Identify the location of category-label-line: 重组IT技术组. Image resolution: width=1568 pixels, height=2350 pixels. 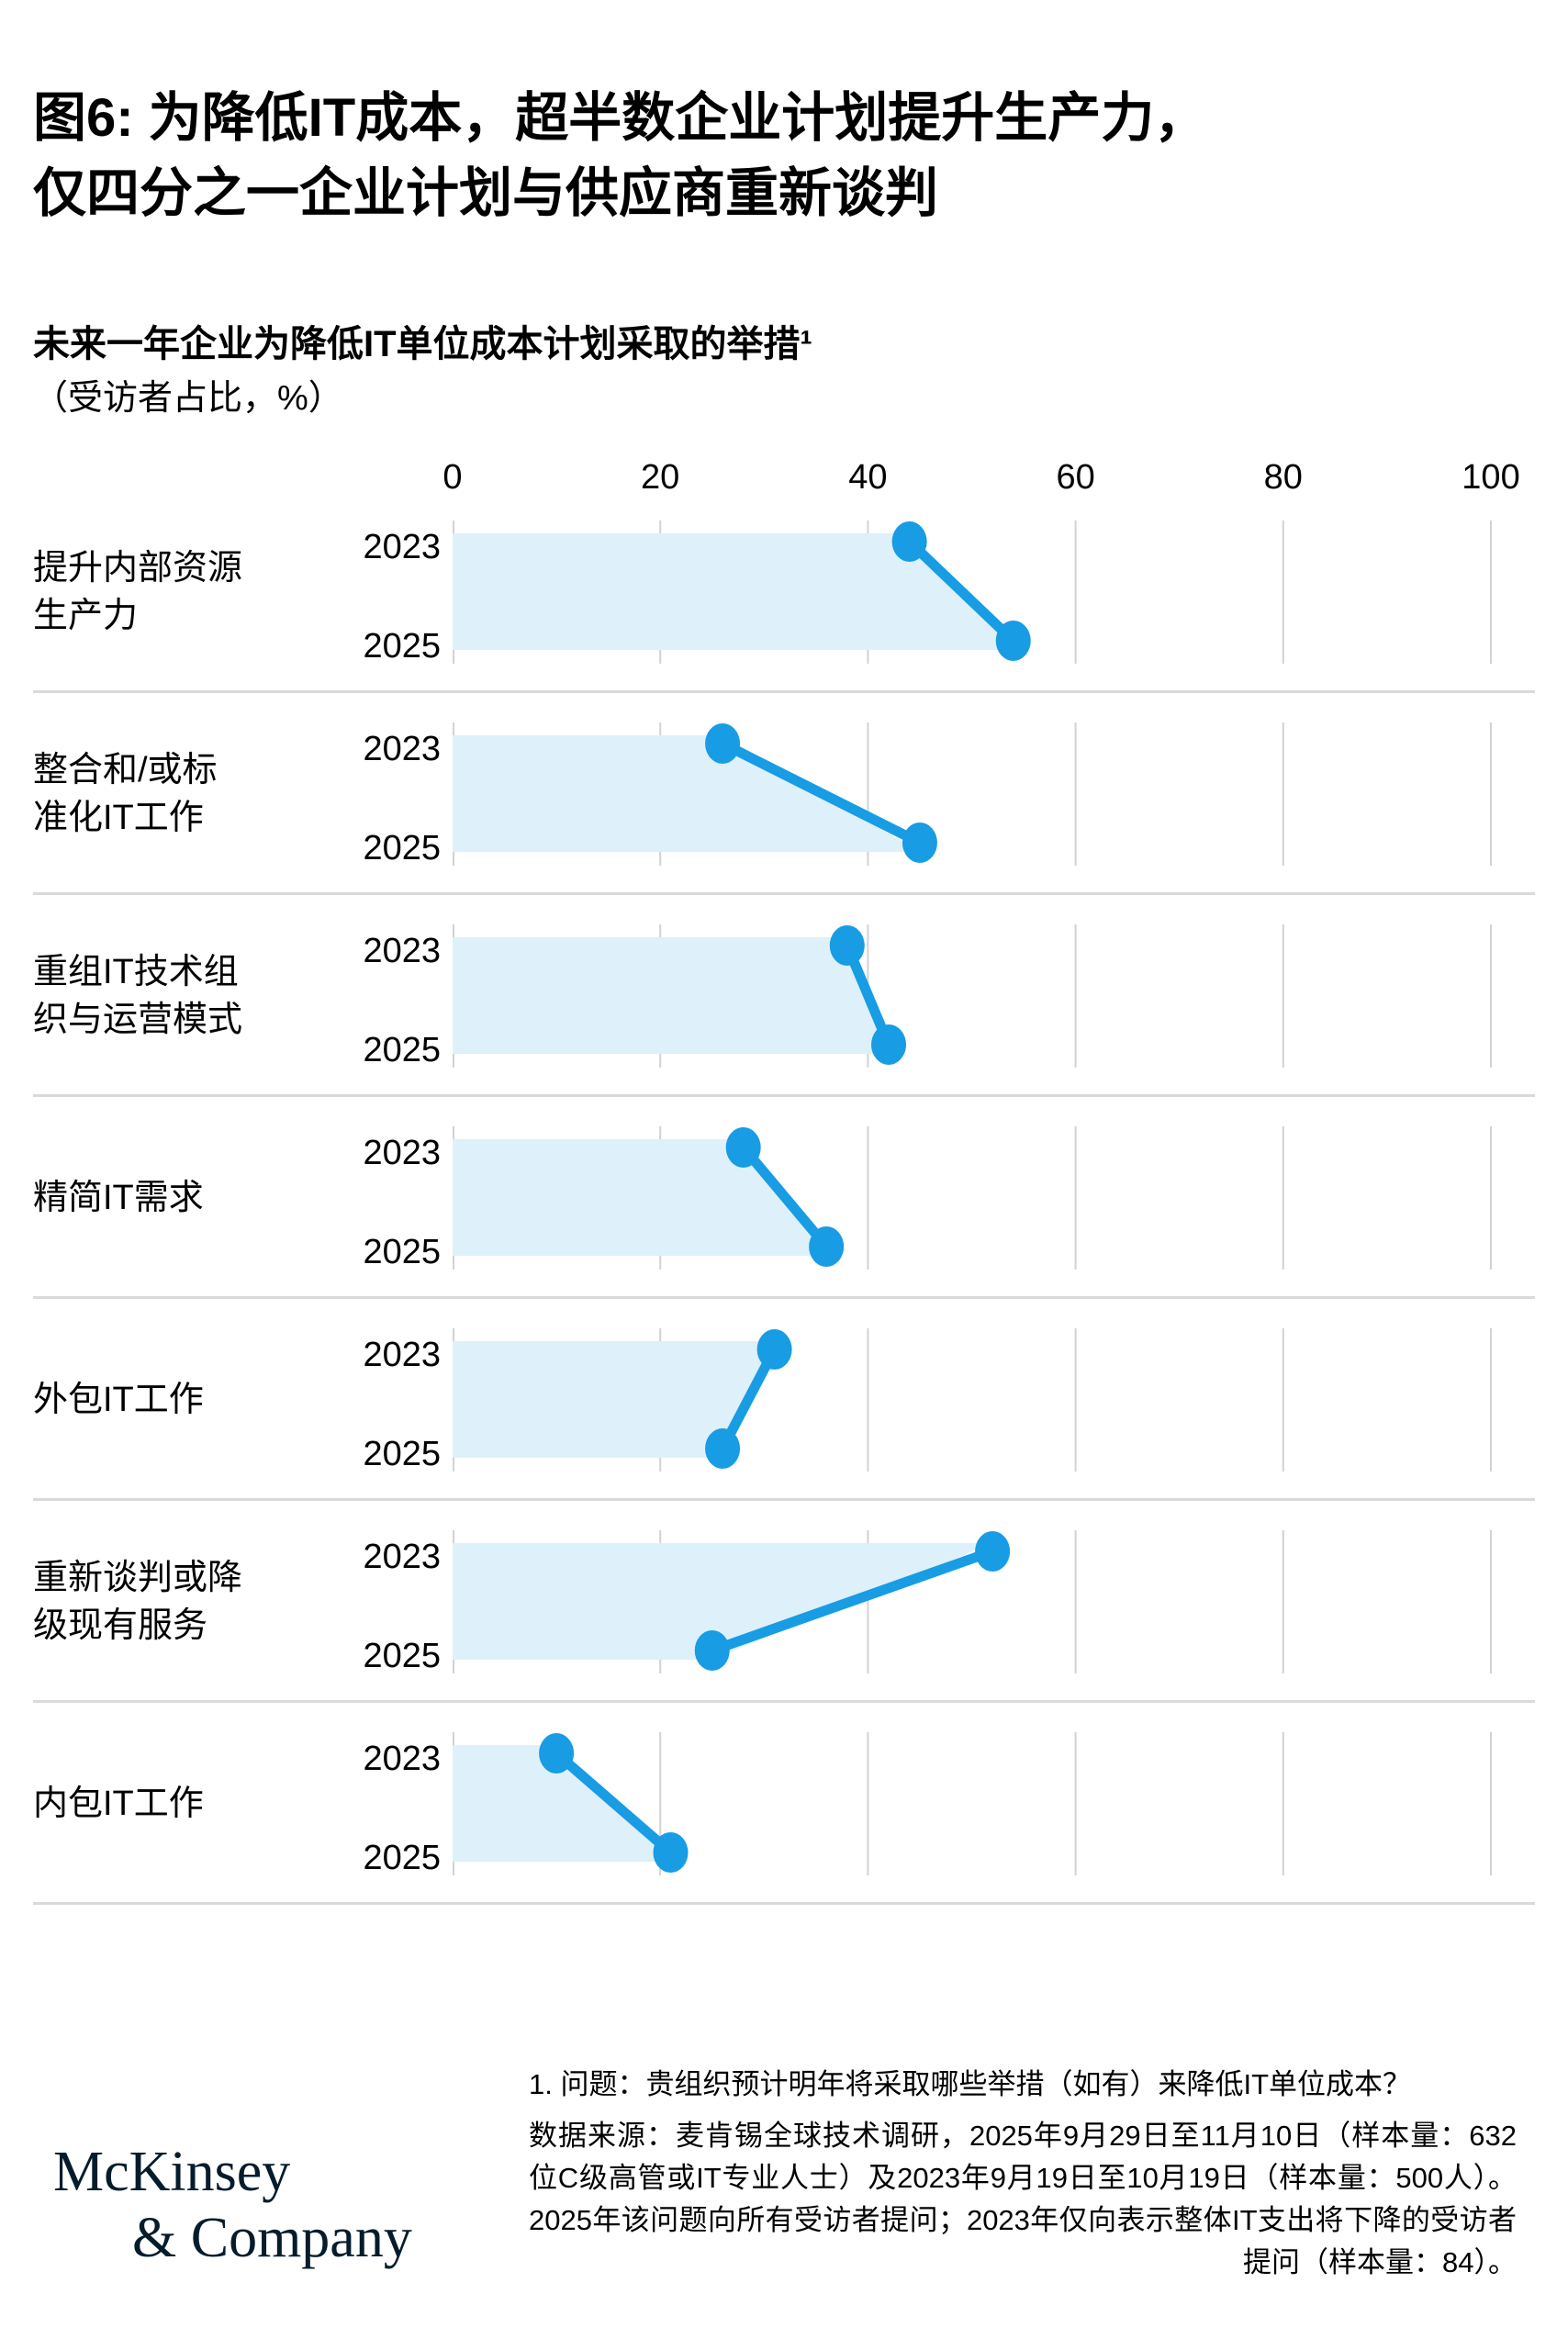
(136, 972).